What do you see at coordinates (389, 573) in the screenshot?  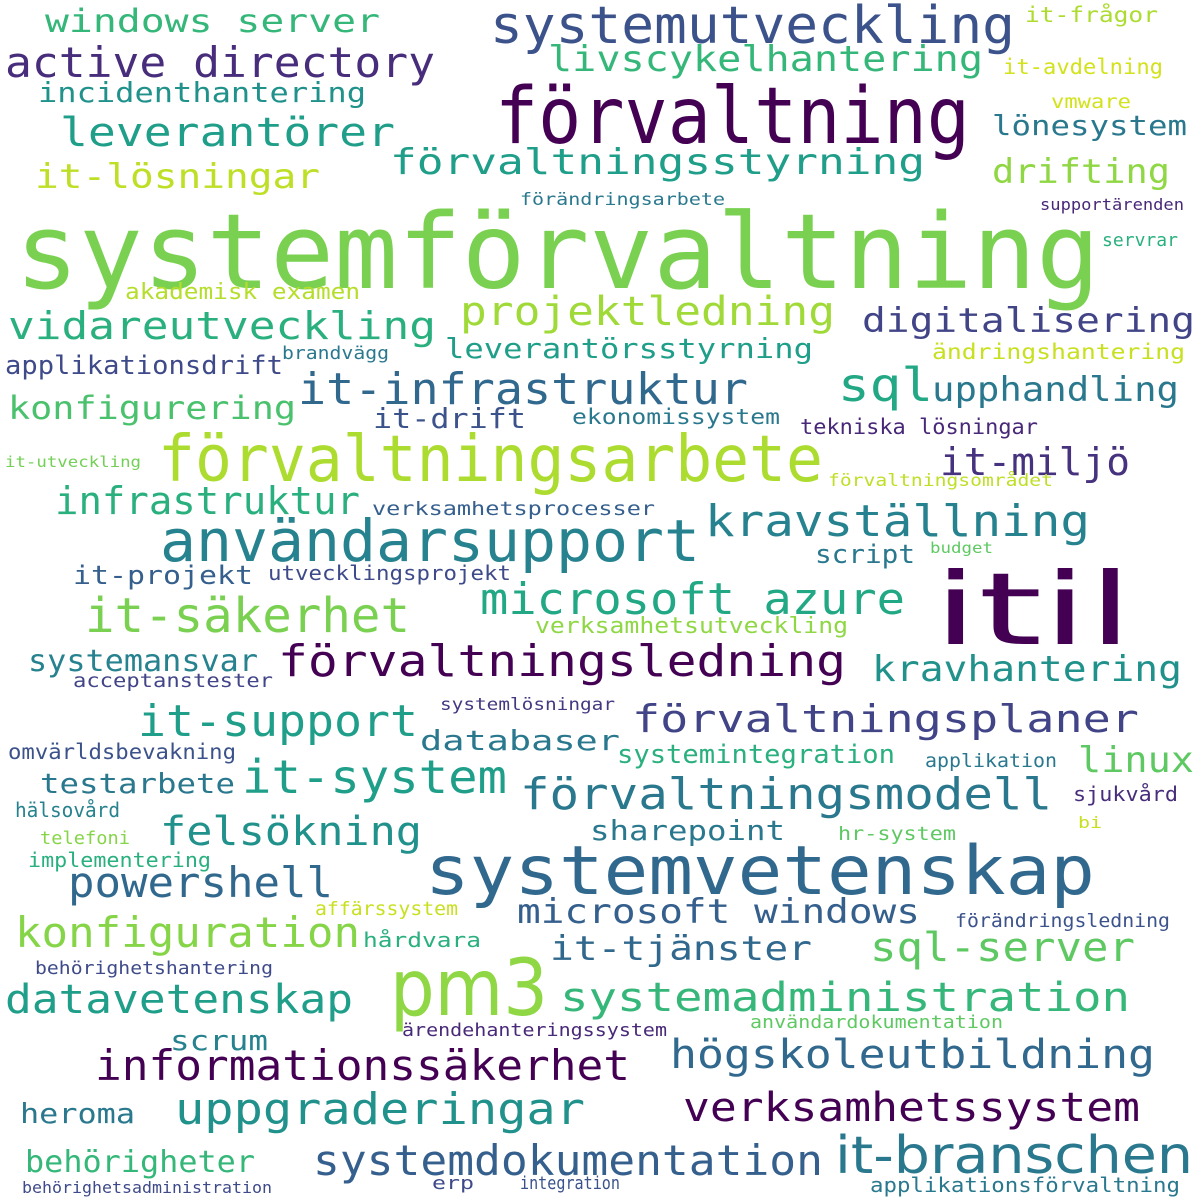 I see `cloud-word: utvecklingsprojekt` at bounding box center [389, 573].